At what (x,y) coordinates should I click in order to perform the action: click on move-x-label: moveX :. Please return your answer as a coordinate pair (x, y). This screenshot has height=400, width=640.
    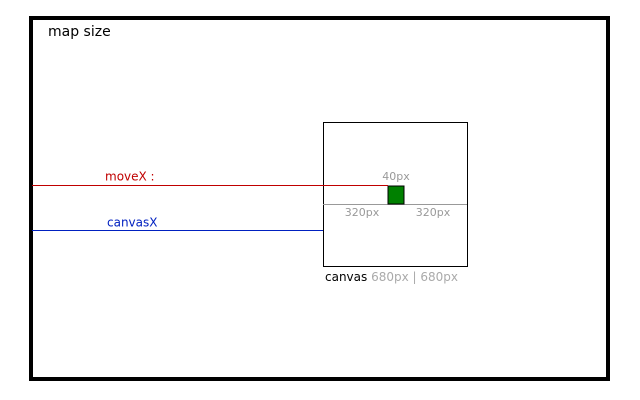
    Looking at the image, I should click on (130, 177).